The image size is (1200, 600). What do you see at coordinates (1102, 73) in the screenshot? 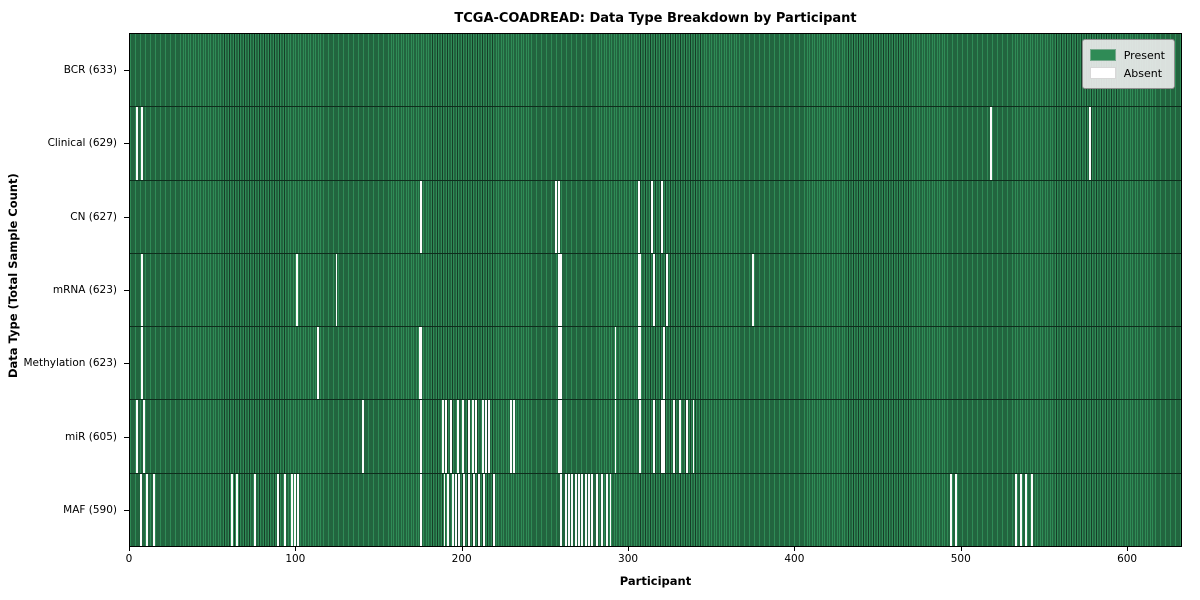
I see `absent-swatch-icon` at bounding box center [1102, 73].